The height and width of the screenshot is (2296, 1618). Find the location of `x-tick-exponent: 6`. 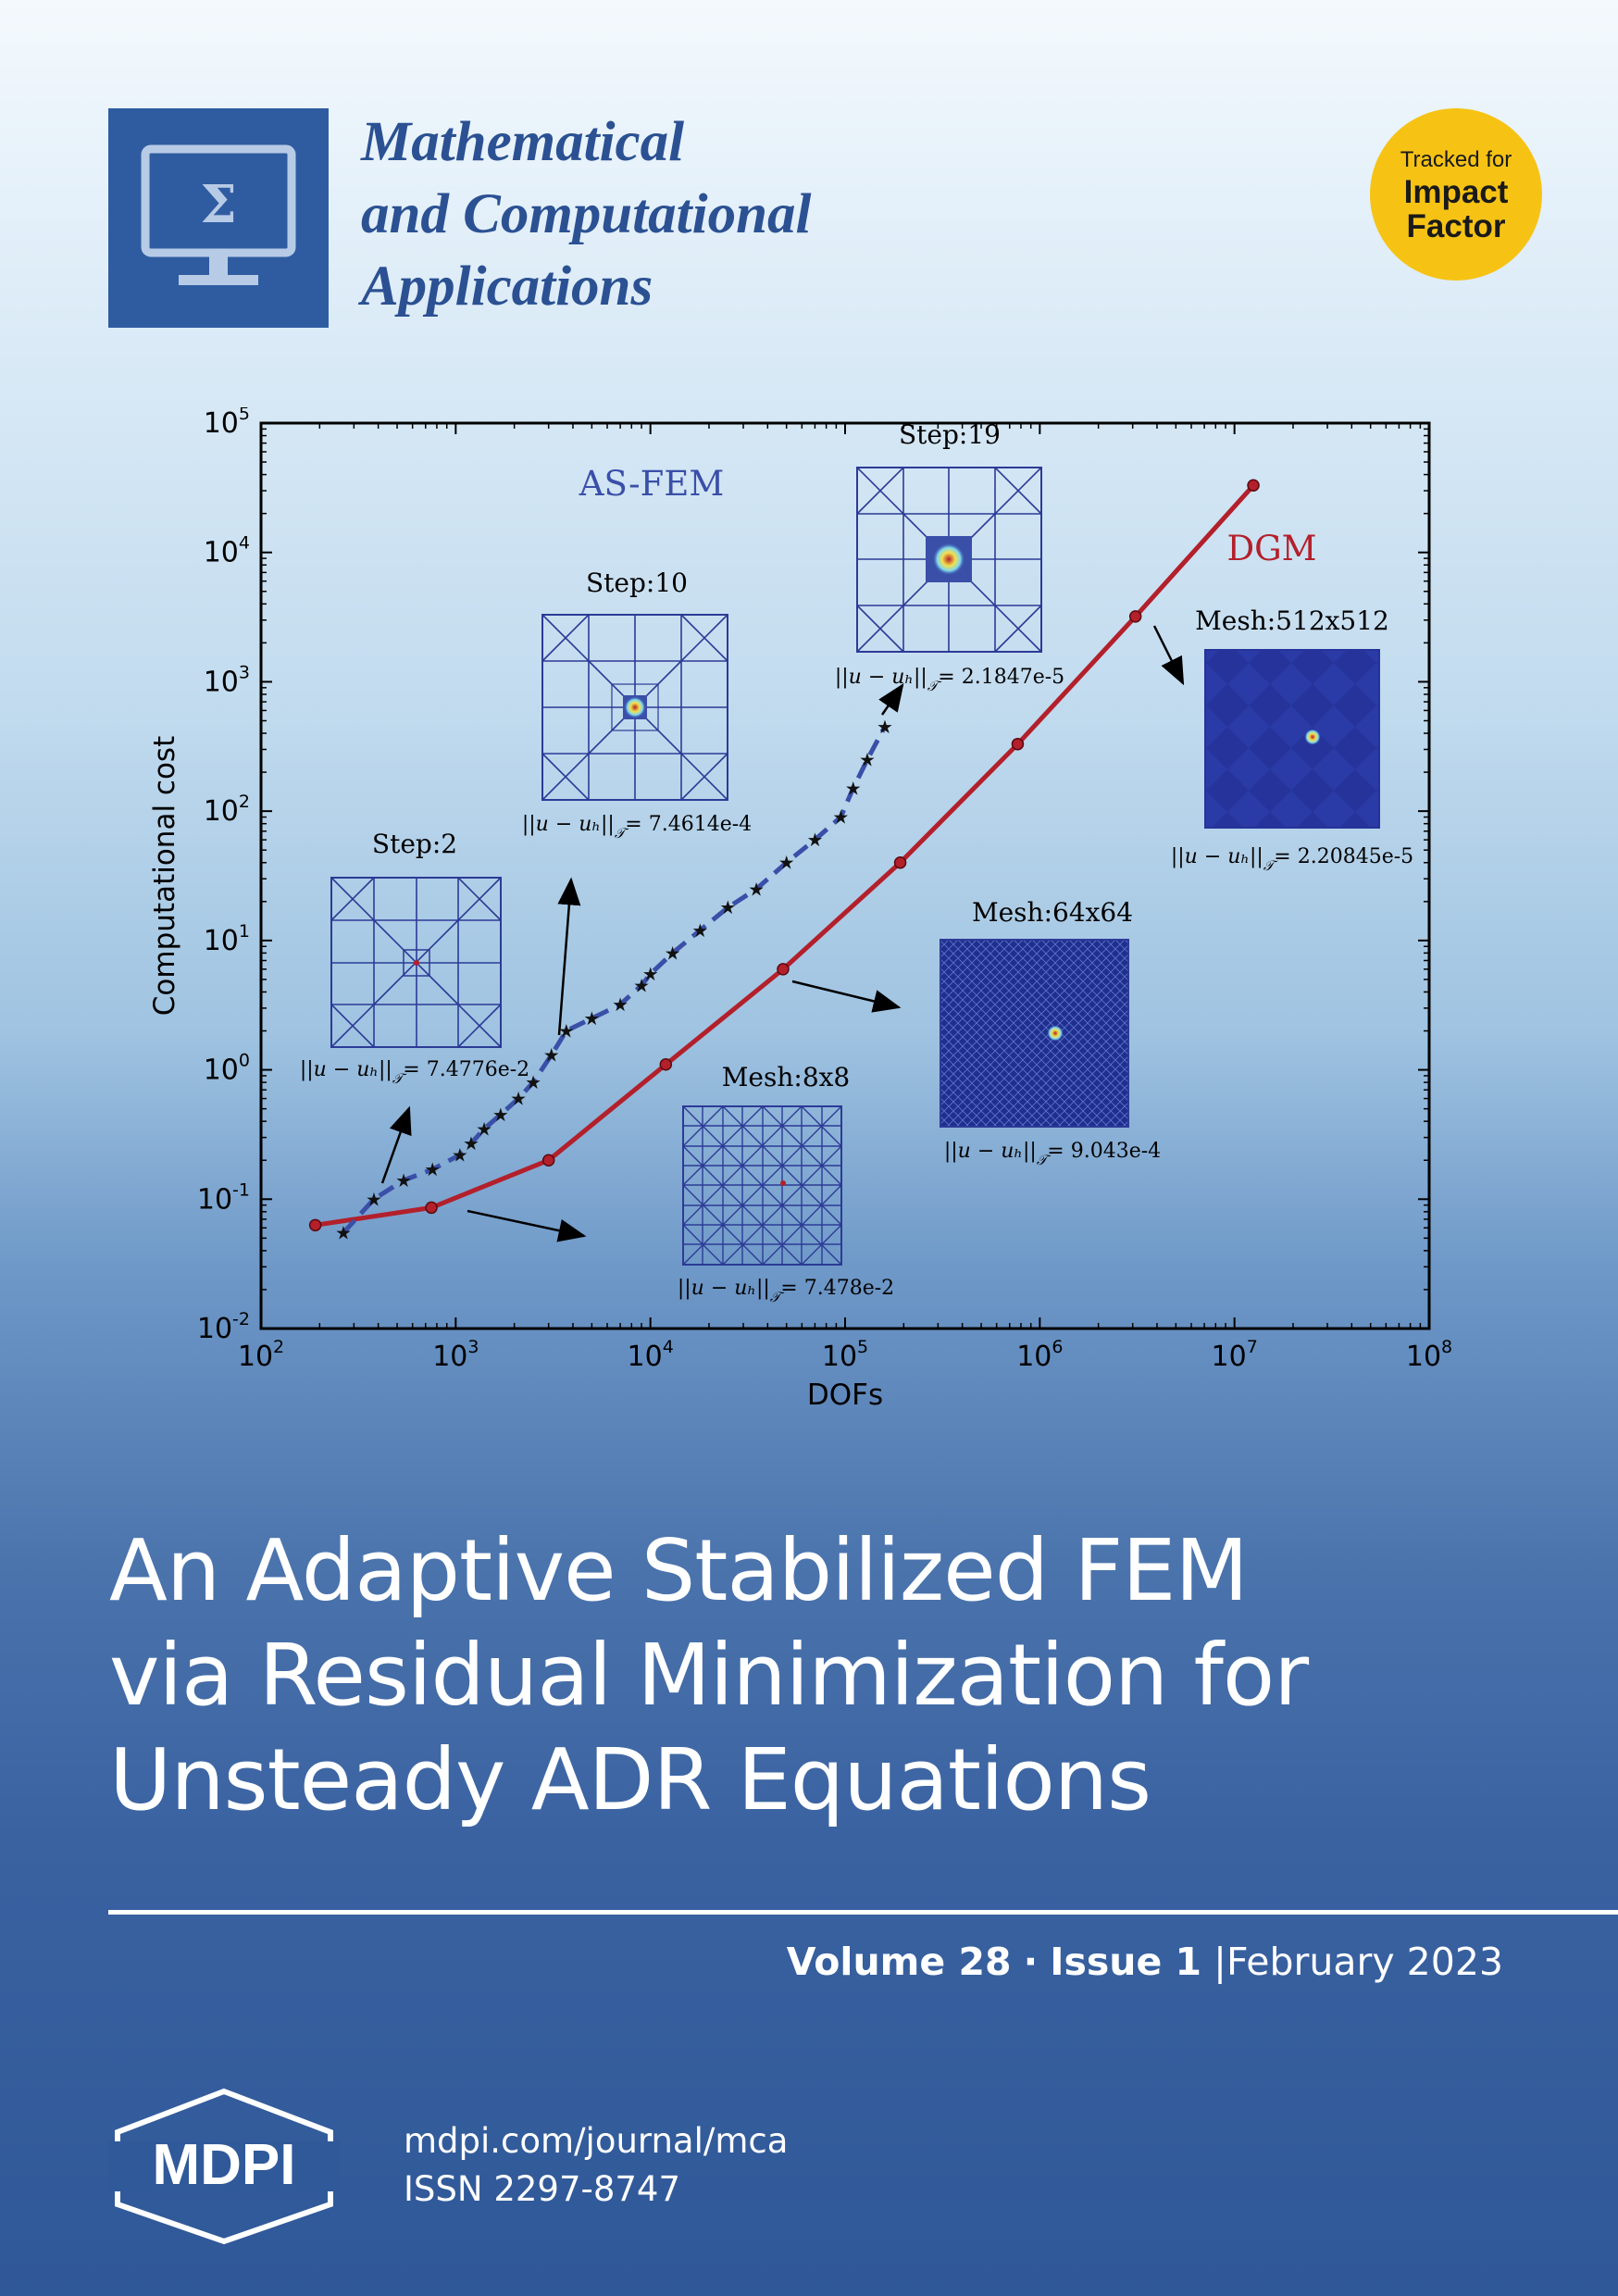

x-tick-exponent: 6 is located at coordinates (1057, 1347).